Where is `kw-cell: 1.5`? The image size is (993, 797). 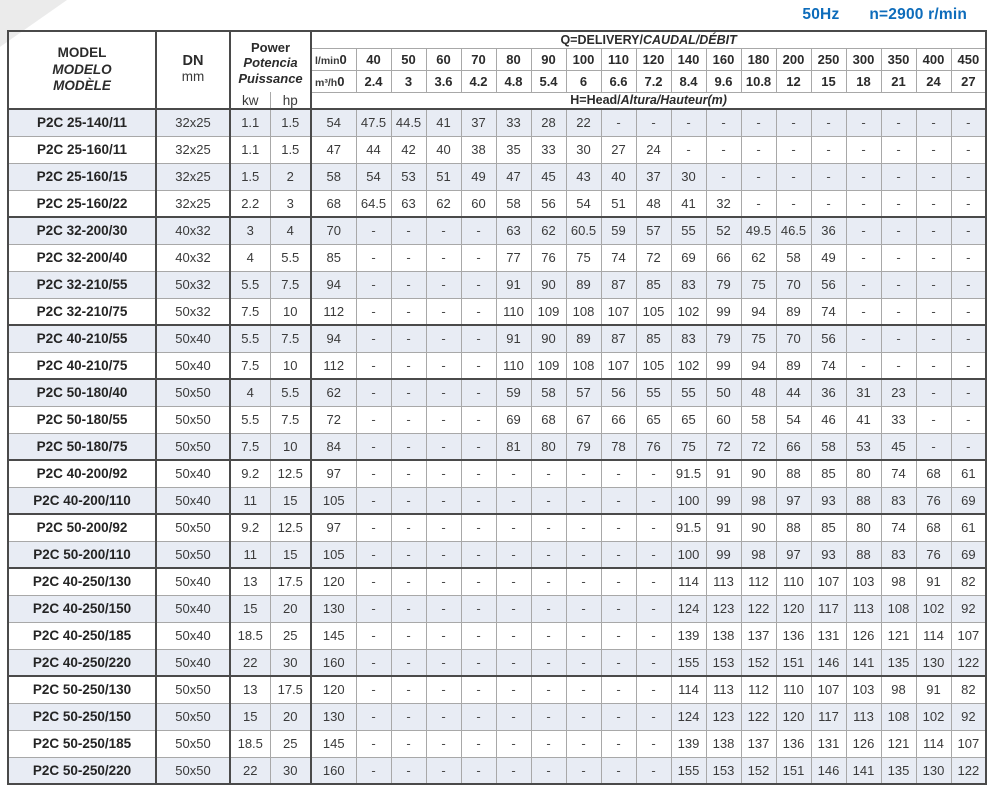
kw-cell: 1.5 is located at coordinates (250, 177).